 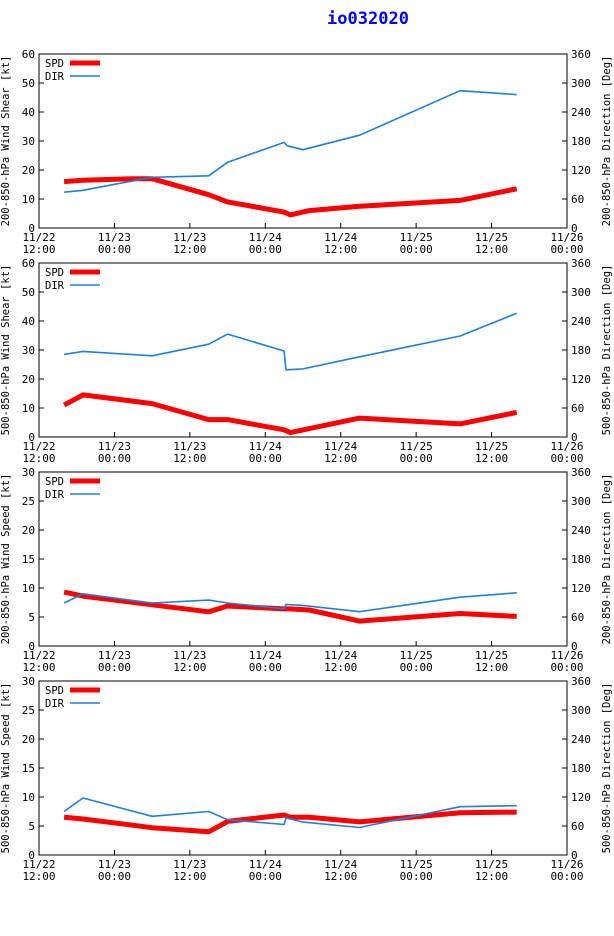 What do you see at coordinates (31, 617) in the screenshot?
I see `y-left-tick-label: 5` at bounding box center [31, 617].